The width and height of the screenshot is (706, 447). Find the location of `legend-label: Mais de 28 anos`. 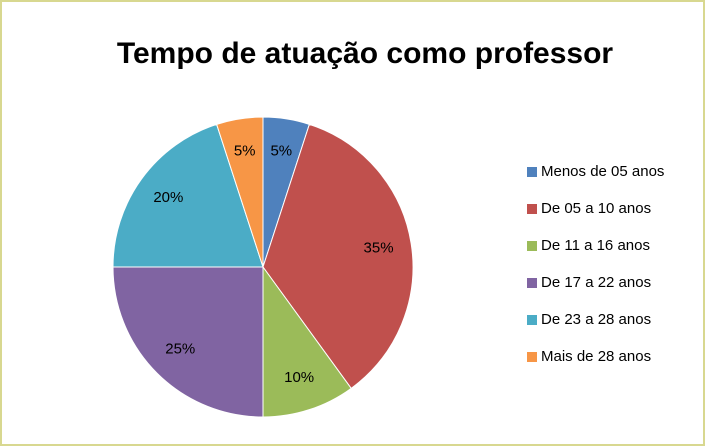

legend-label: Mais de 28 anos is located at coordinates (596, 356).